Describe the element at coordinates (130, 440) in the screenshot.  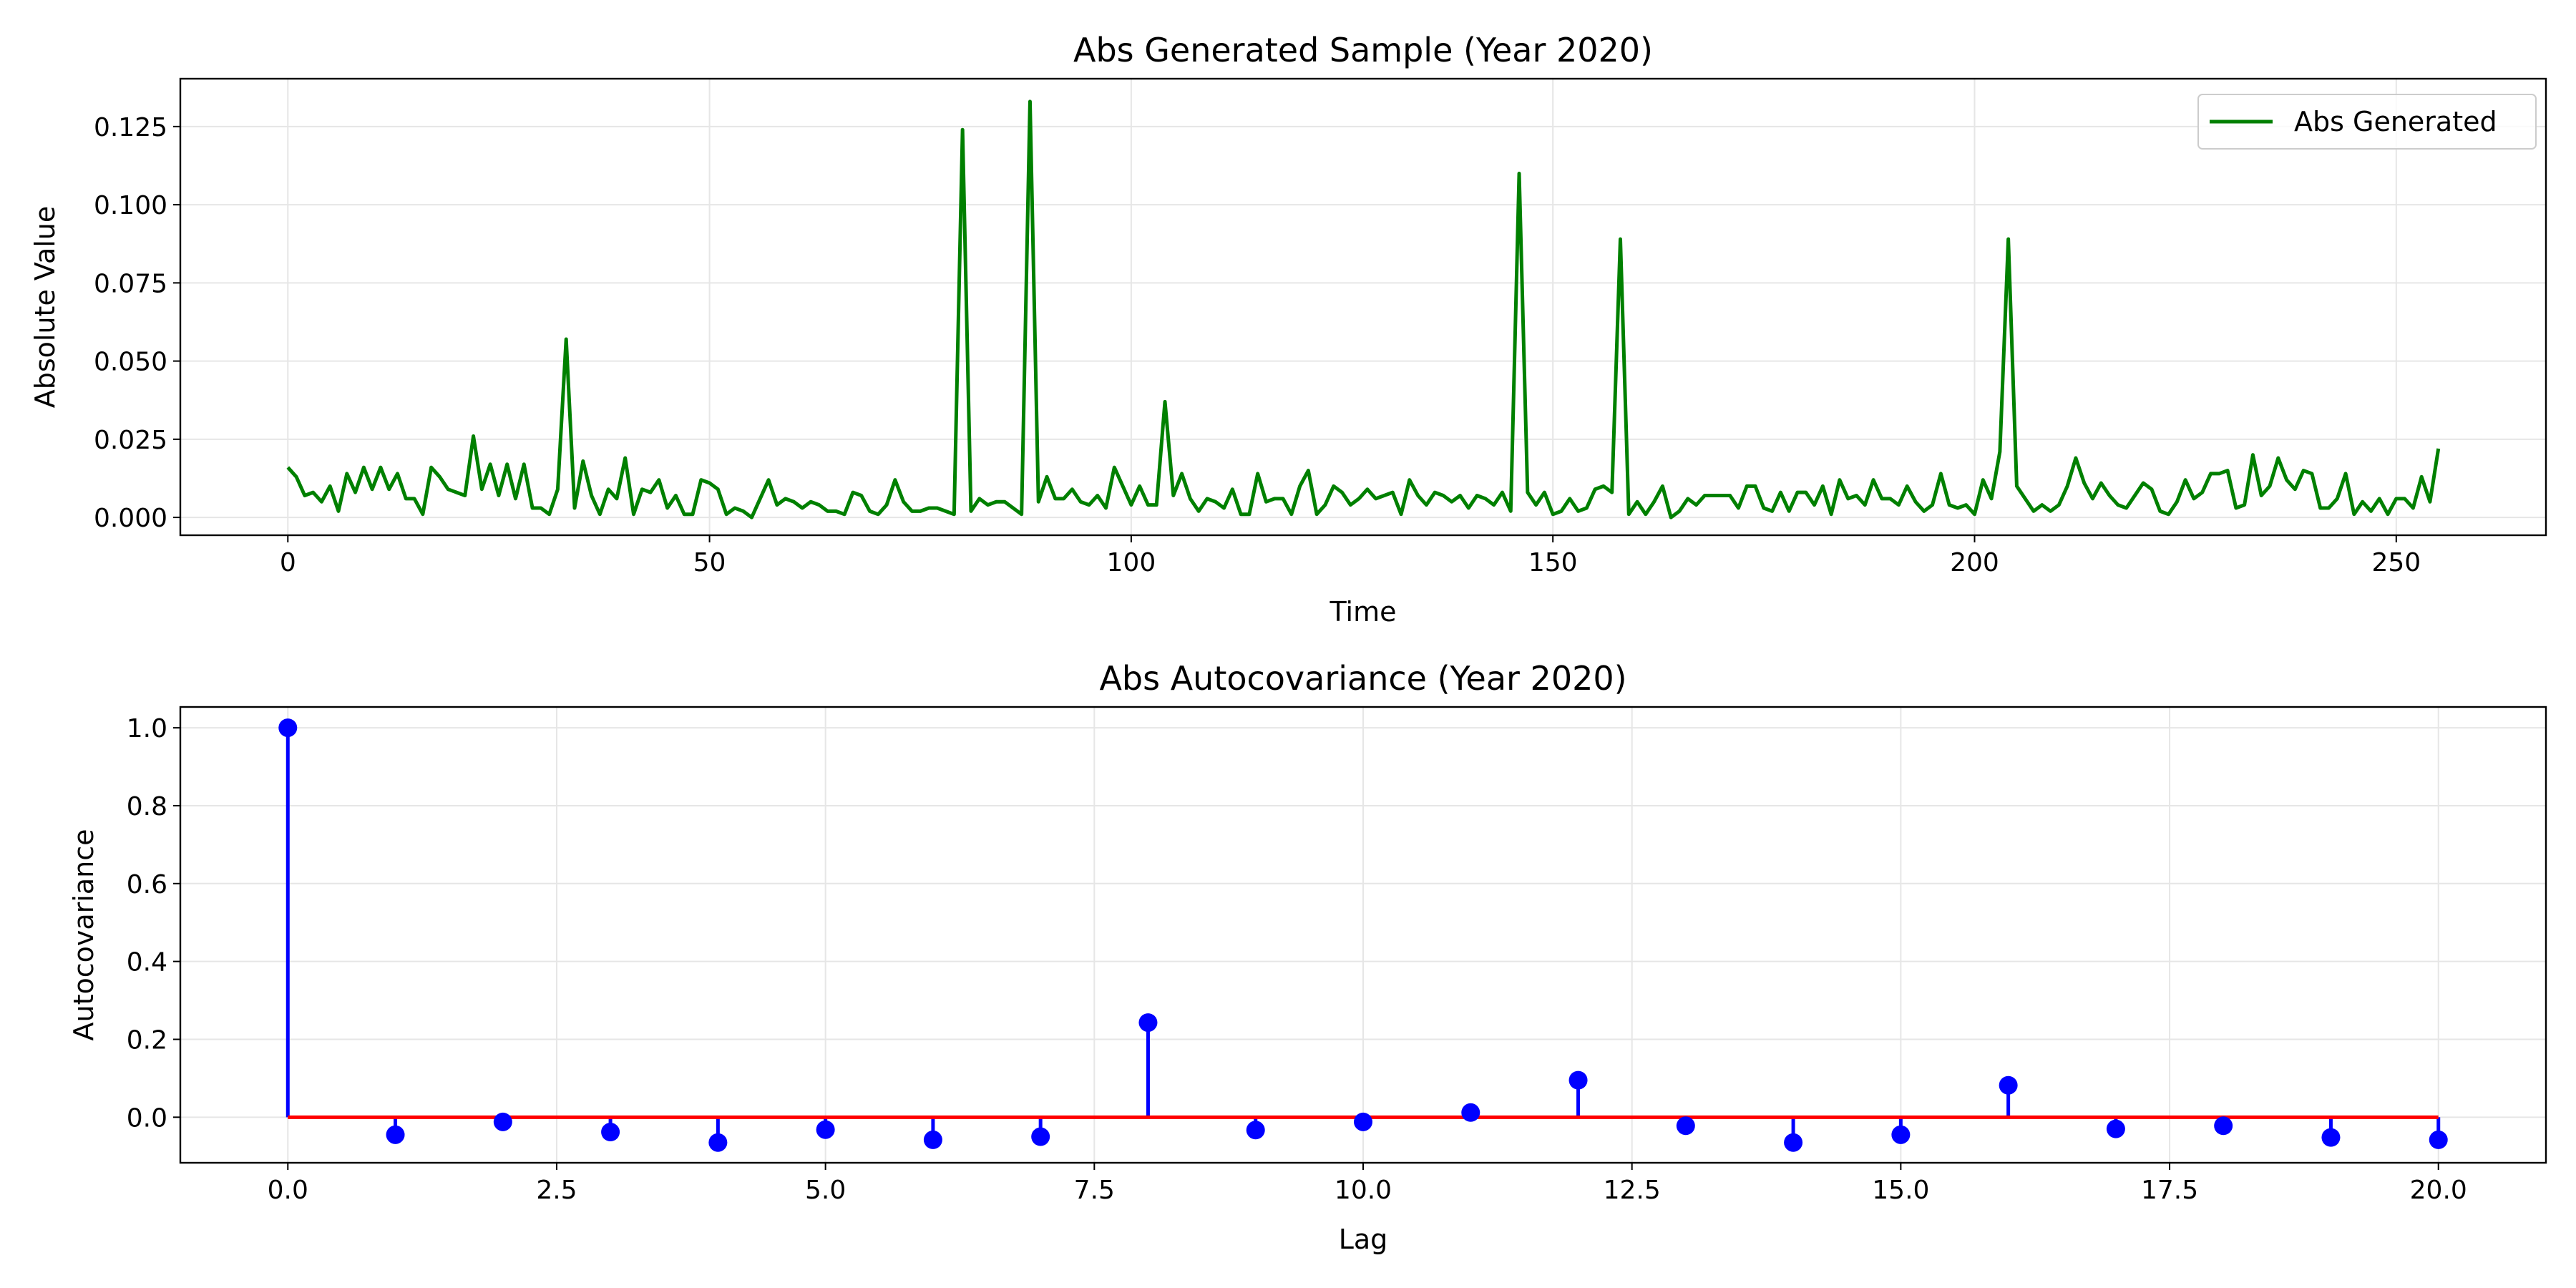
I see `y-tick-label: 0.025` at that location.